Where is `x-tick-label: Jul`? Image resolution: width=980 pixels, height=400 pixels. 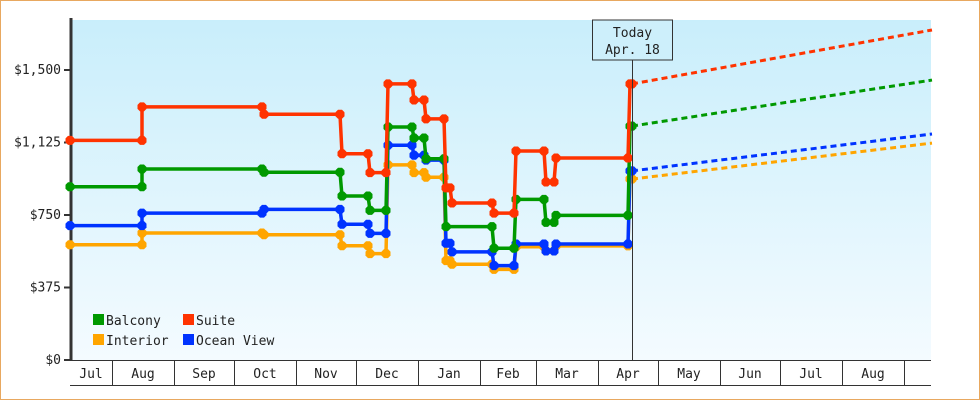
x-tick-label: Jul is located at coordinates (90, 374).